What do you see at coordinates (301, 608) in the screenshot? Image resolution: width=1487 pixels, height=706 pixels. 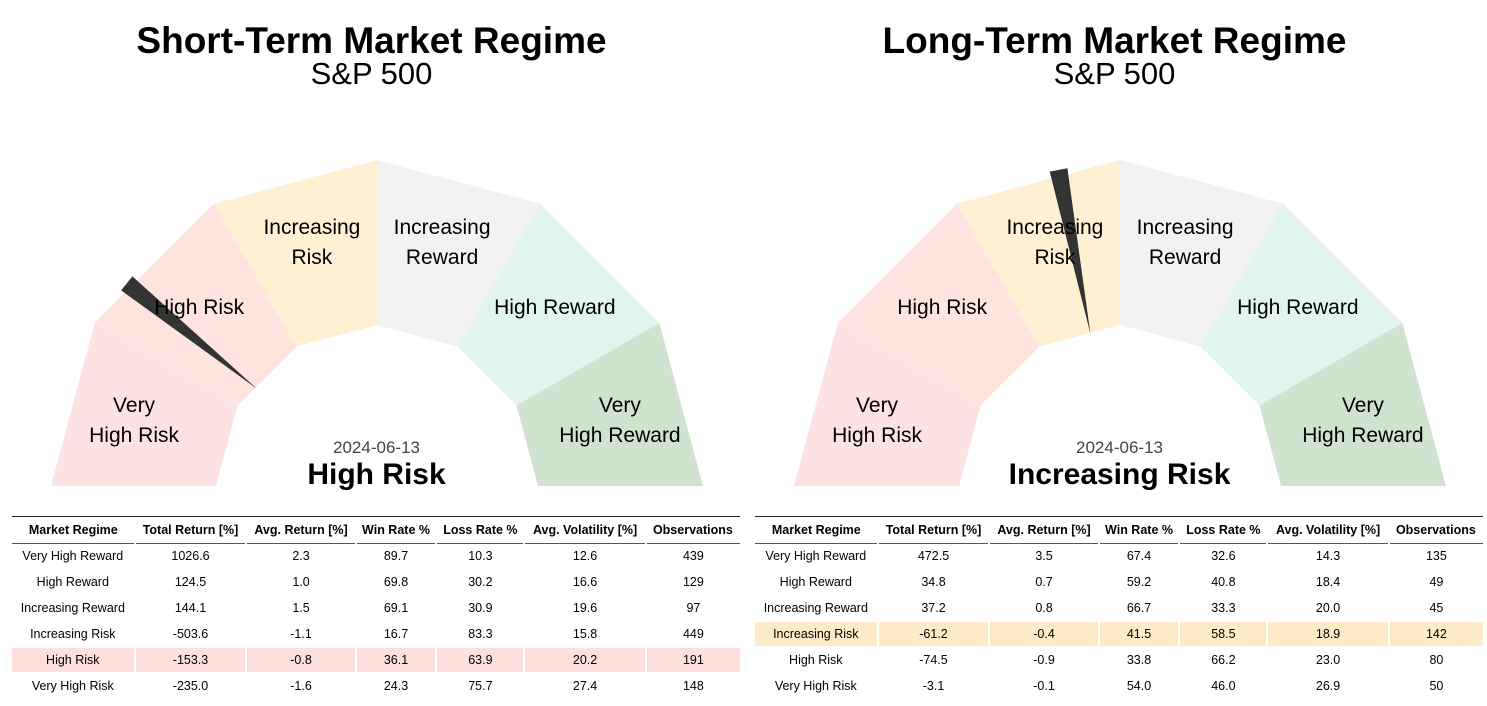 I see `table-cell: 1.5` at bounding box center [301, 608].